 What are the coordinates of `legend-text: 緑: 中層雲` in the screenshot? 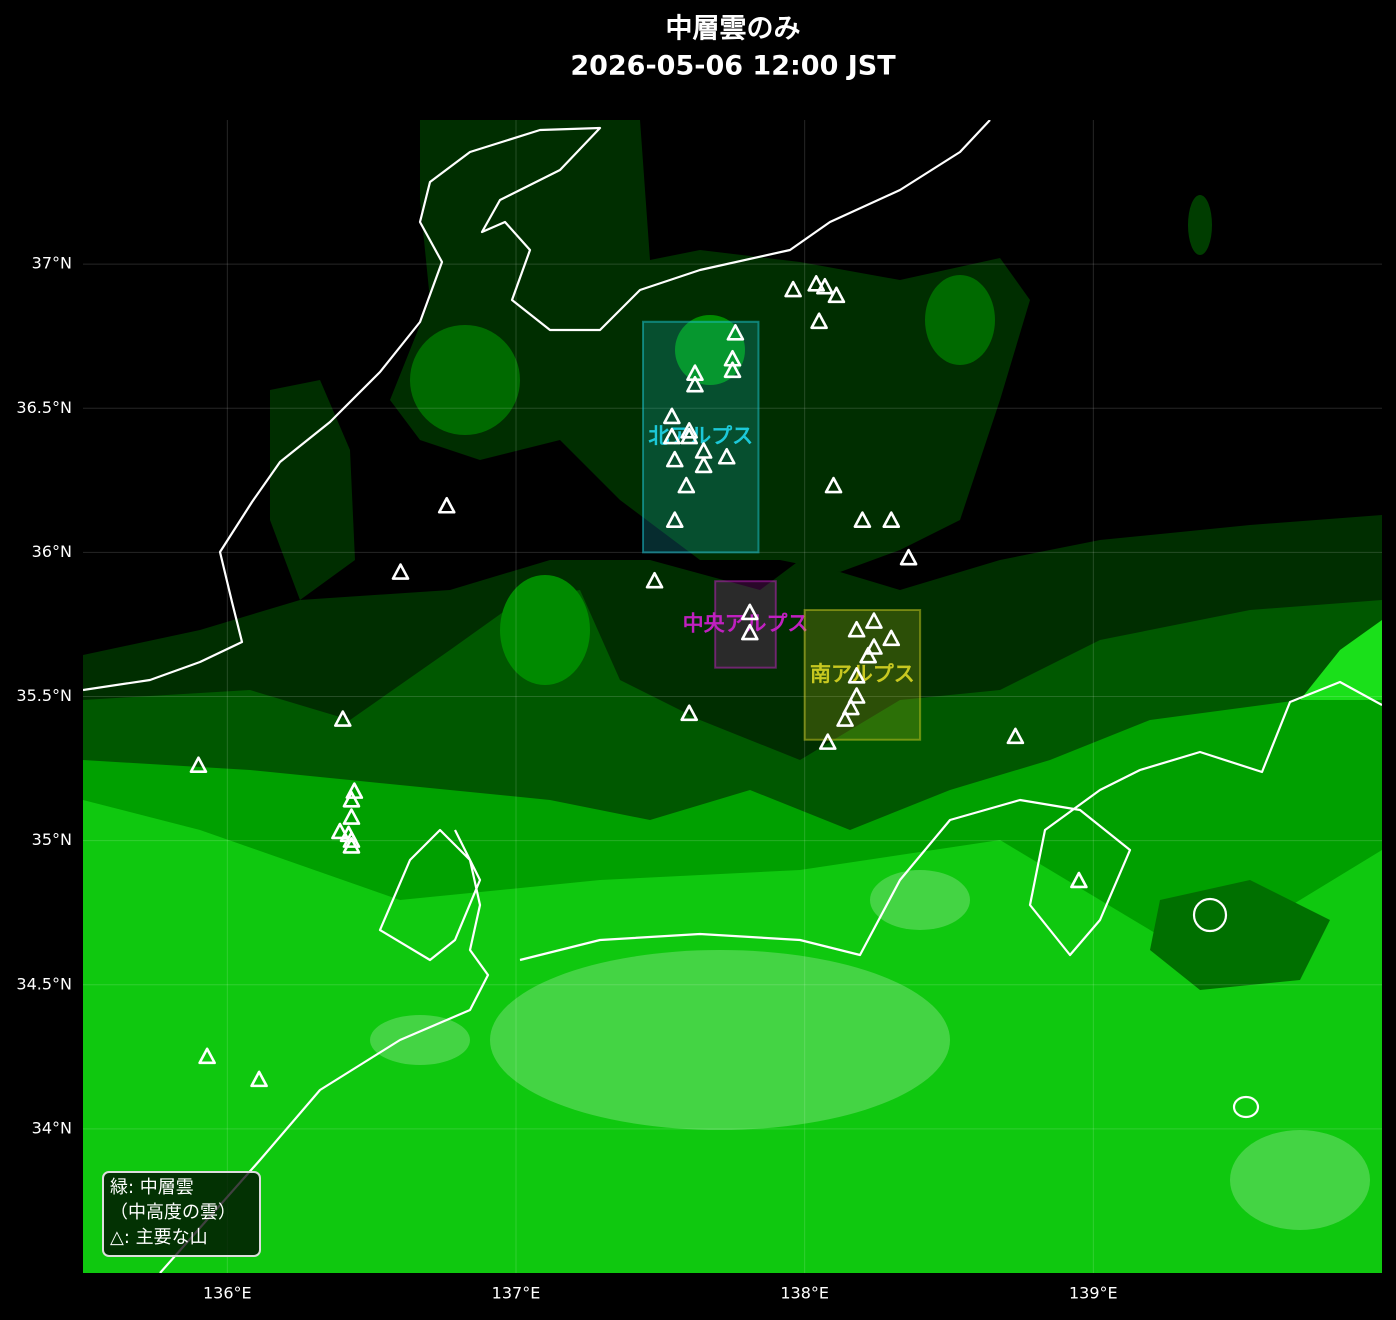 It's located at (152, 1187).